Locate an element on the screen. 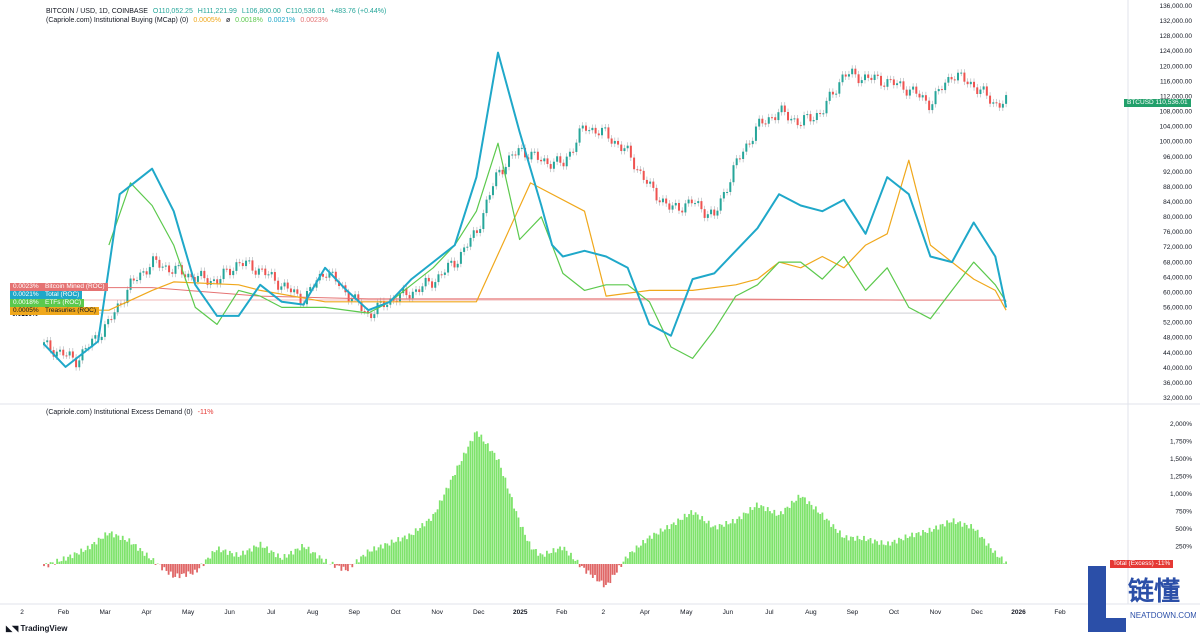 This screenshot has height=636, width=1200. price-tick-label: 36,000.00 is located at coordinates (1177, 383).